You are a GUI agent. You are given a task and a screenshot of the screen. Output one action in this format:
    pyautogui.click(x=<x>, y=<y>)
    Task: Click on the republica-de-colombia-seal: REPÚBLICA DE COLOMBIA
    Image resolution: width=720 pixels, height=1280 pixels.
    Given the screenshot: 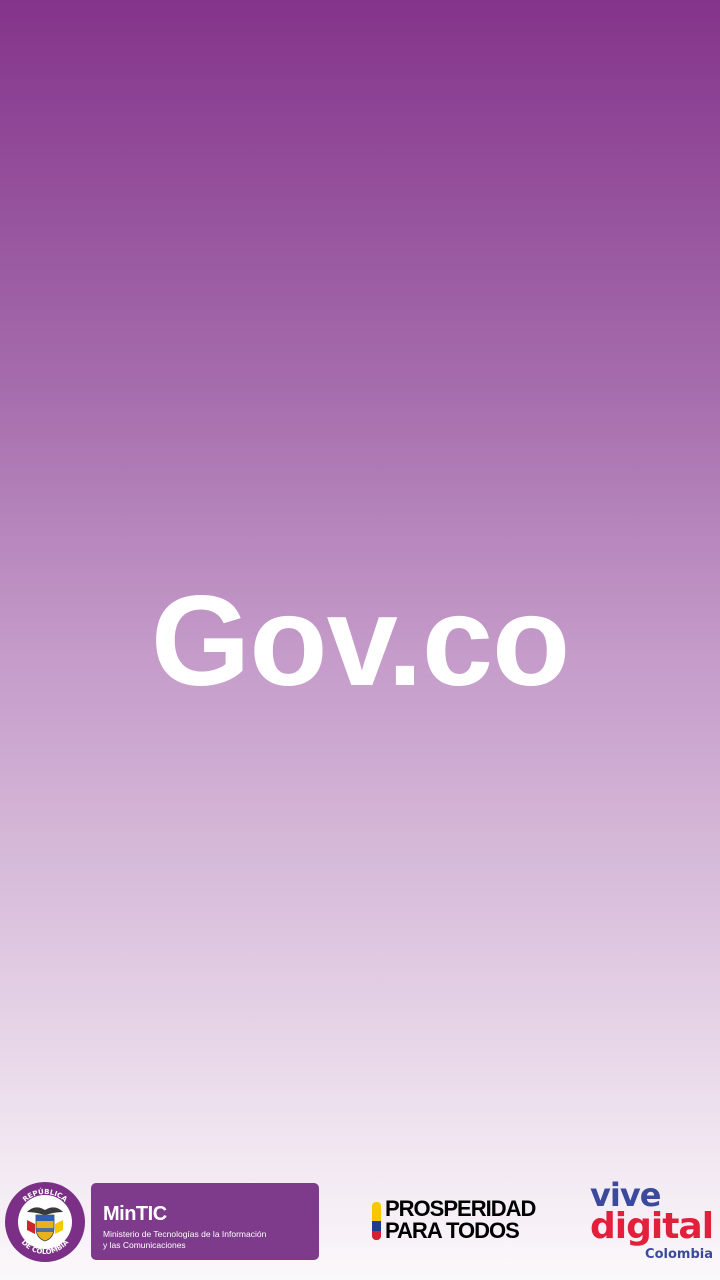 What is the action you would take?
    pyautogui.click(x=45, y=1222)
    